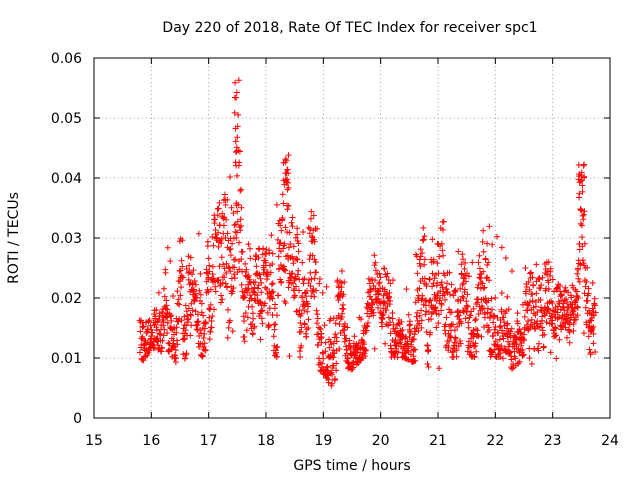 The height and width of the screenshot is (480, 640). What do you see at coordinates (151, 441) in the screenshot?
I see `x-tick-label: 16` at bounding box center [151, 441].